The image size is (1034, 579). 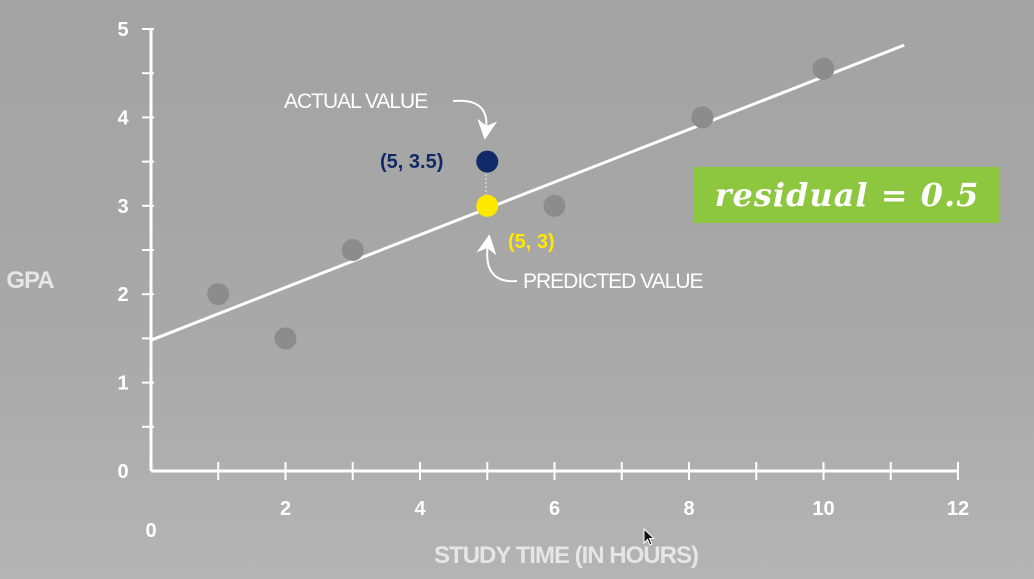 I want to click on actual-value-label: ACTUAL VALUE, so click(x=356, y=101).